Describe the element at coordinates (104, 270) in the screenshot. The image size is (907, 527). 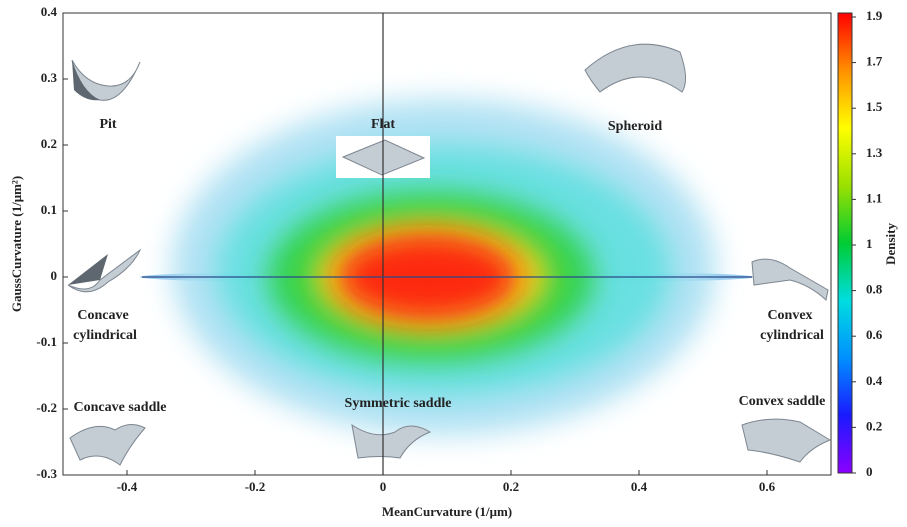
I see `icon-concave-cyl` at that location.